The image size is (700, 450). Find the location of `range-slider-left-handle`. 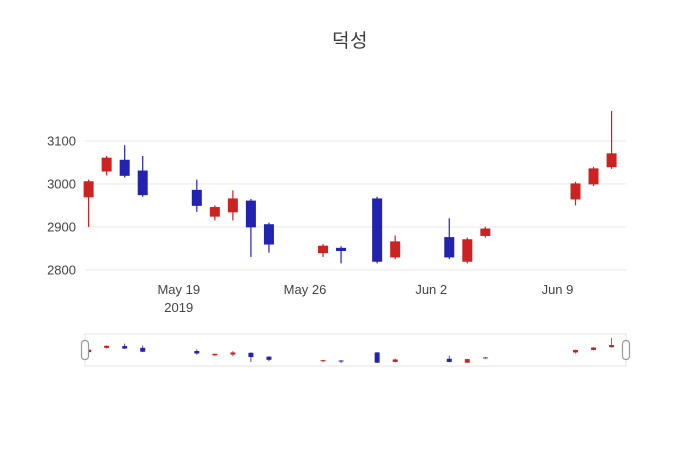

range-slider-left-handle is located at coordinates (85, 350).